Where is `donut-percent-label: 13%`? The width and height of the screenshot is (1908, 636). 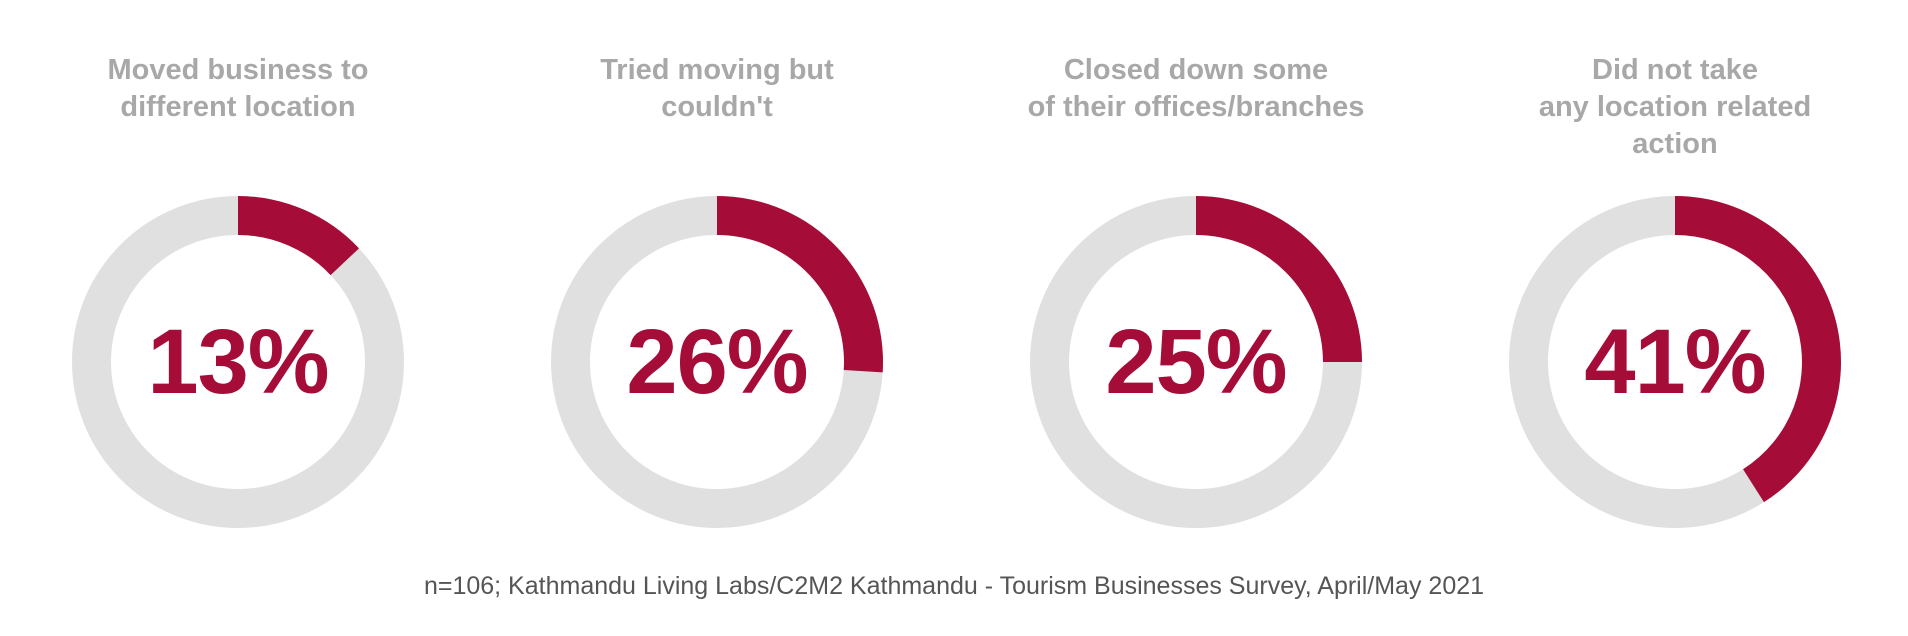
donut-percent-label: 13% is located at coordinates (238, 361).